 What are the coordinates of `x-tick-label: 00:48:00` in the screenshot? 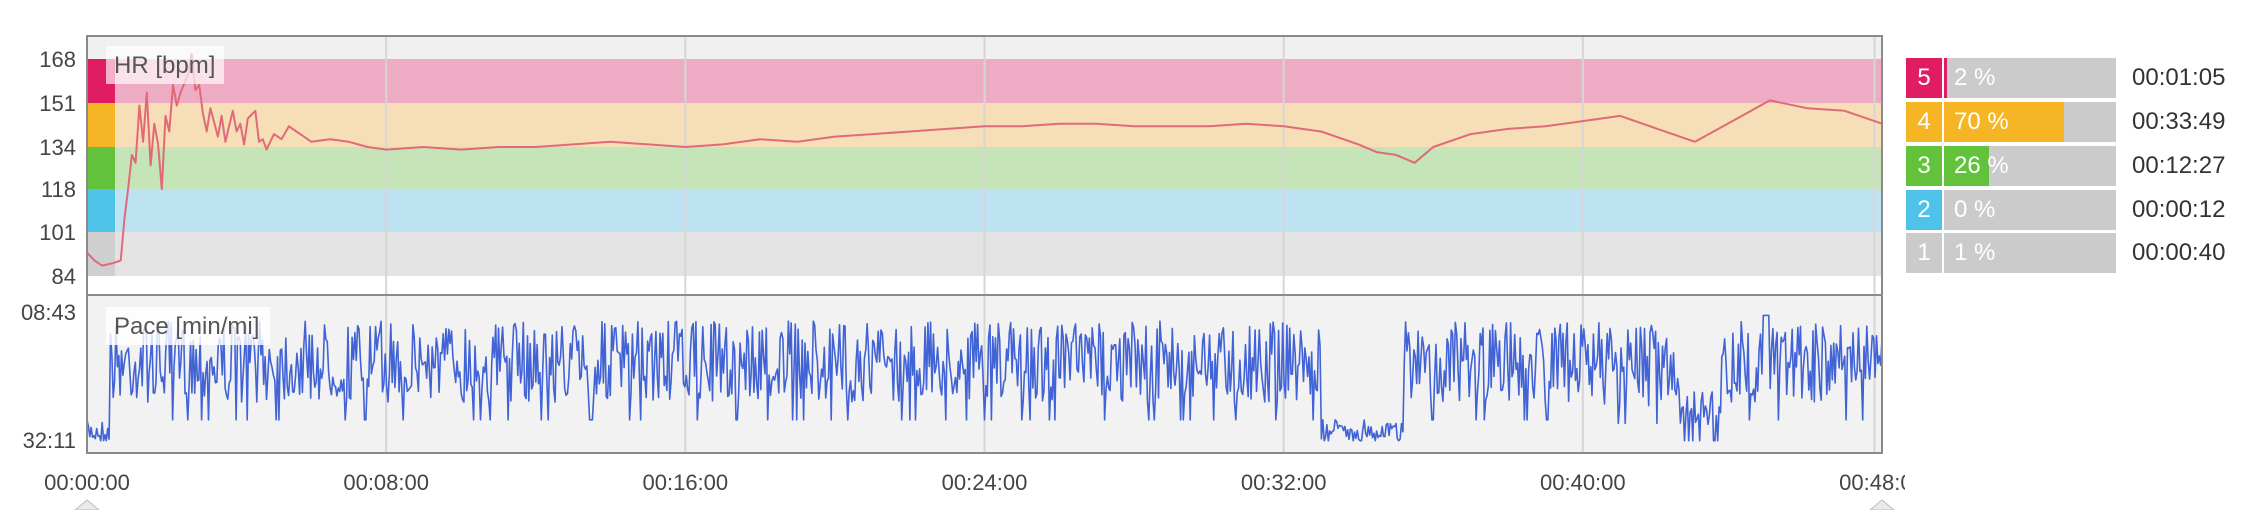 It's located at (1872, 482).